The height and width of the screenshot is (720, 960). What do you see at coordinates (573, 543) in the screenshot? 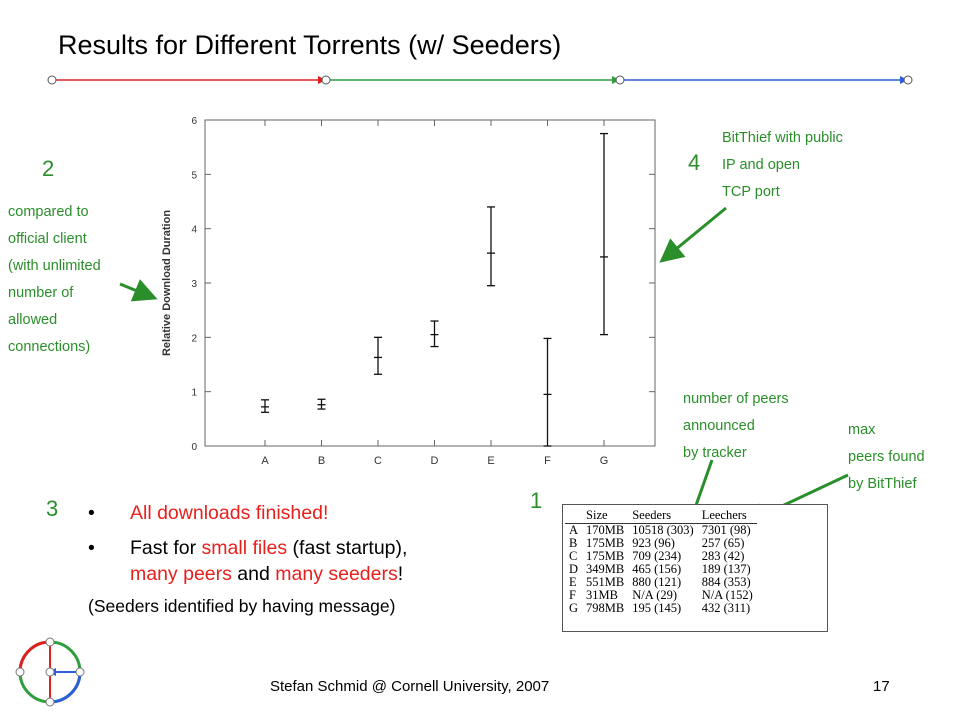
I see `table-cell: B` at bounding box center [573, 543].